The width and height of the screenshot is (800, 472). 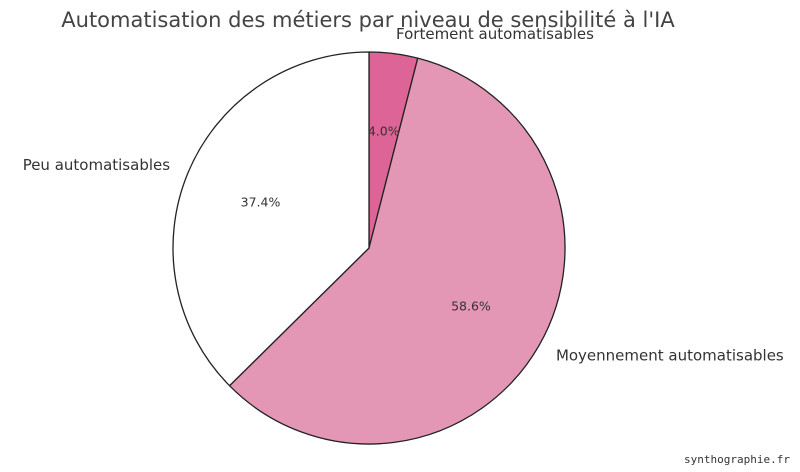 I want to click on watermark: synthographie.fr, so click(x=737, y=459).